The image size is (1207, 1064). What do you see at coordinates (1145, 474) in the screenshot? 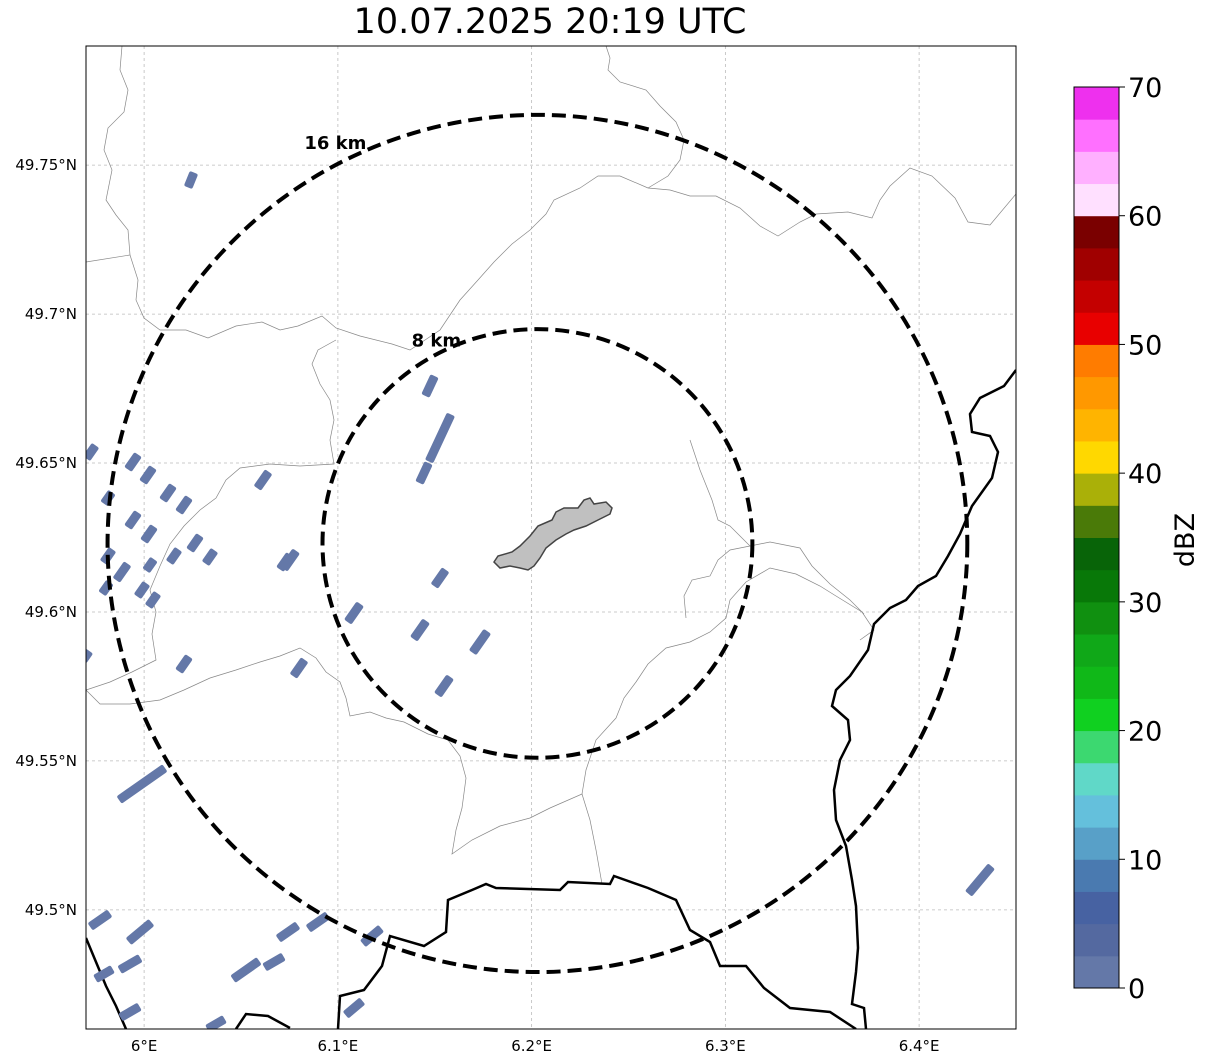
I see `colorbar-tick-label: 40` at bounding box center [1145, 474].